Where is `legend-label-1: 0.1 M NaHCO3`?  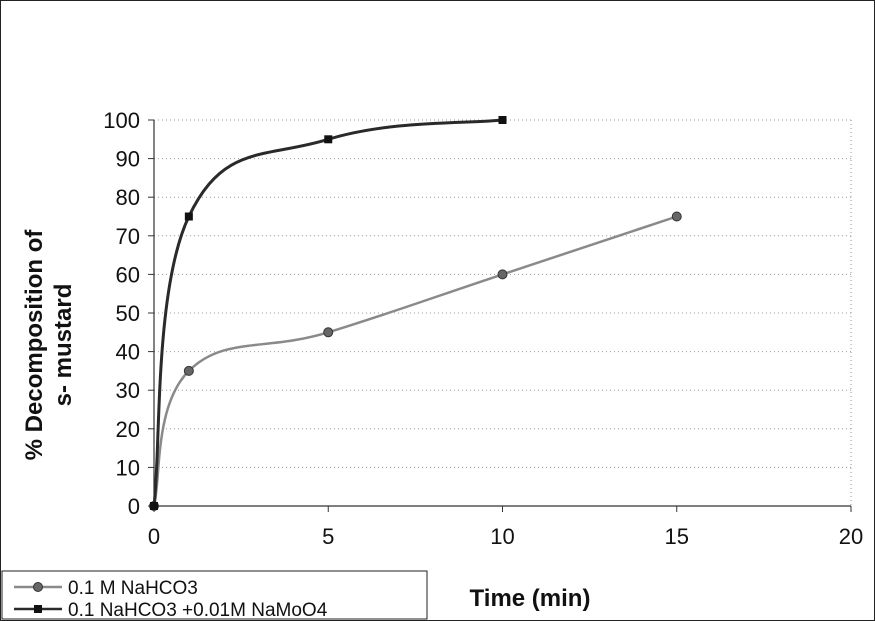
legend-label-1: 0.1 M NaHCO3 is located at coordinates (133, 588).